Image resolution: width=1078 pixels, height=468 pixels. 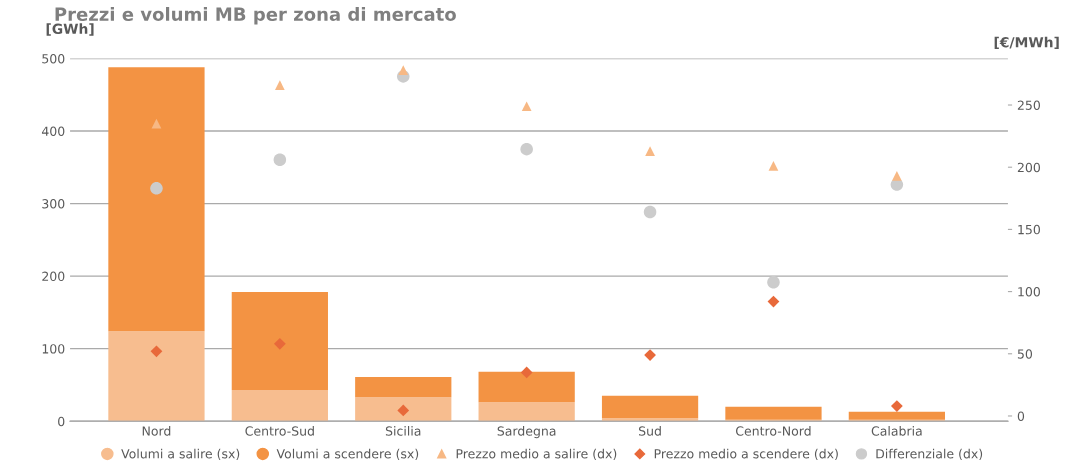 I want to click on y-tick-label: 300, so click(x=53, y=204).